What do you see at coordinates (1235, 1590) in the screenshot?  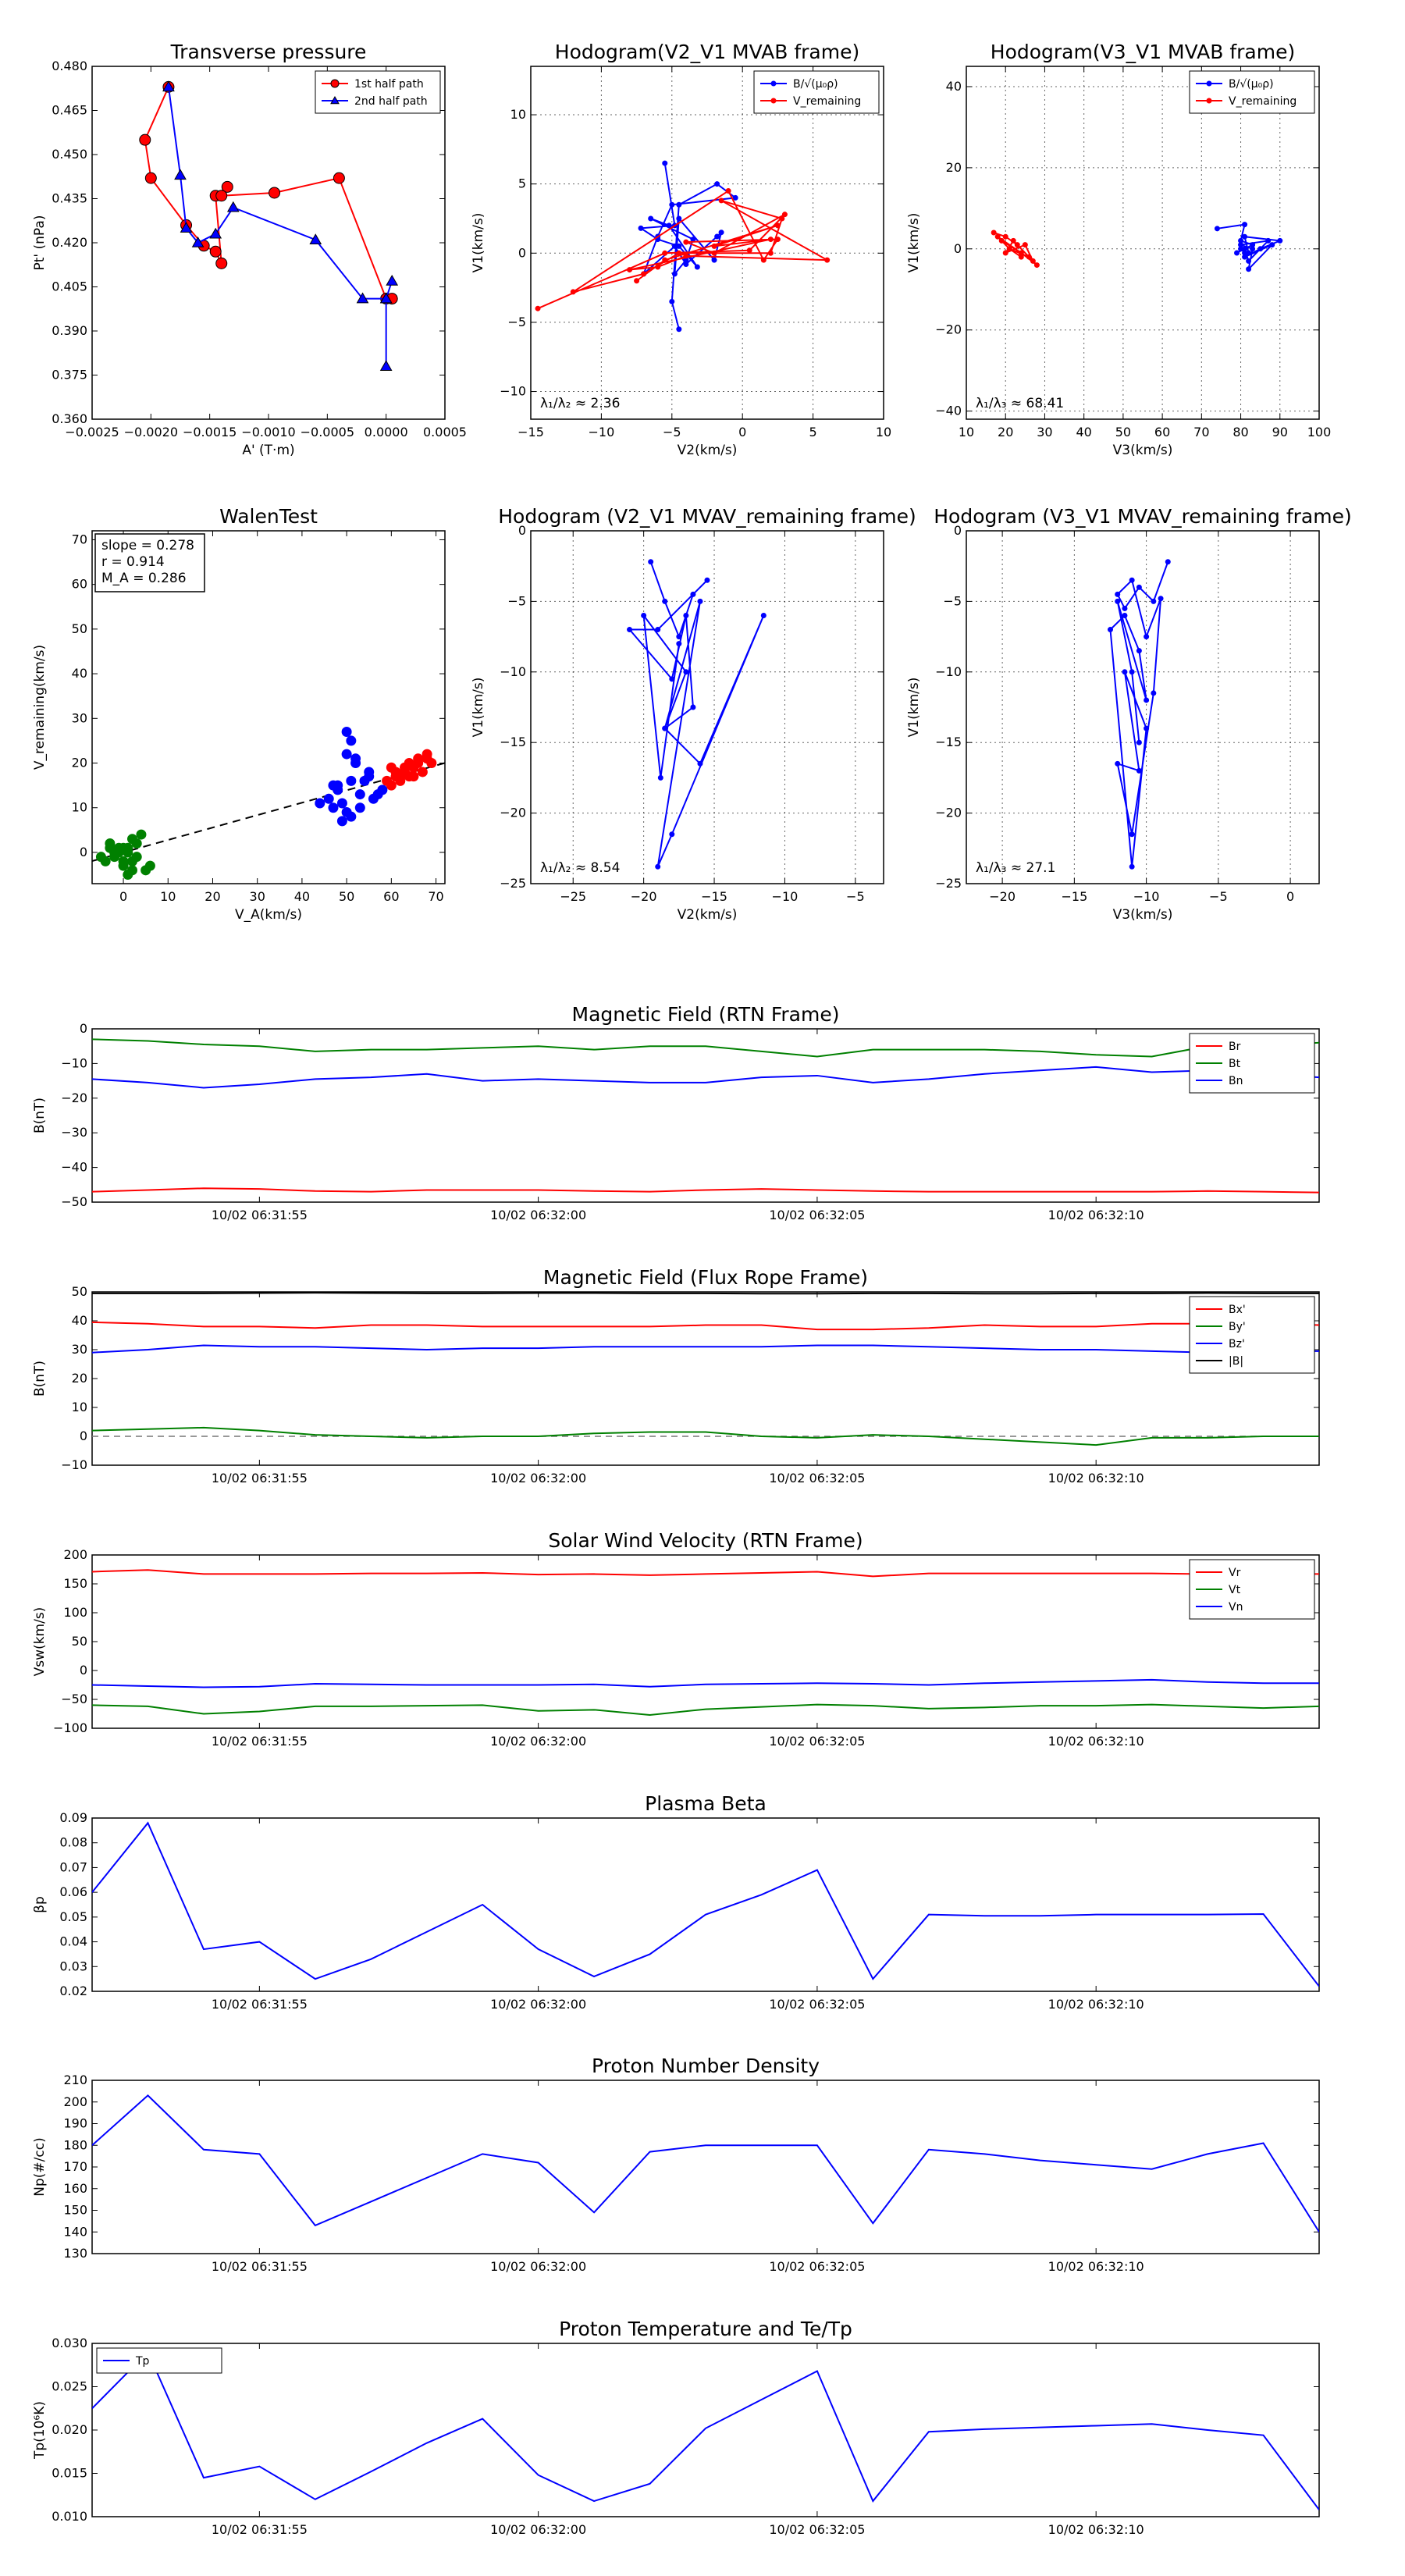 I see `legend-label: Vt` at bounding box center [1235, 1590].